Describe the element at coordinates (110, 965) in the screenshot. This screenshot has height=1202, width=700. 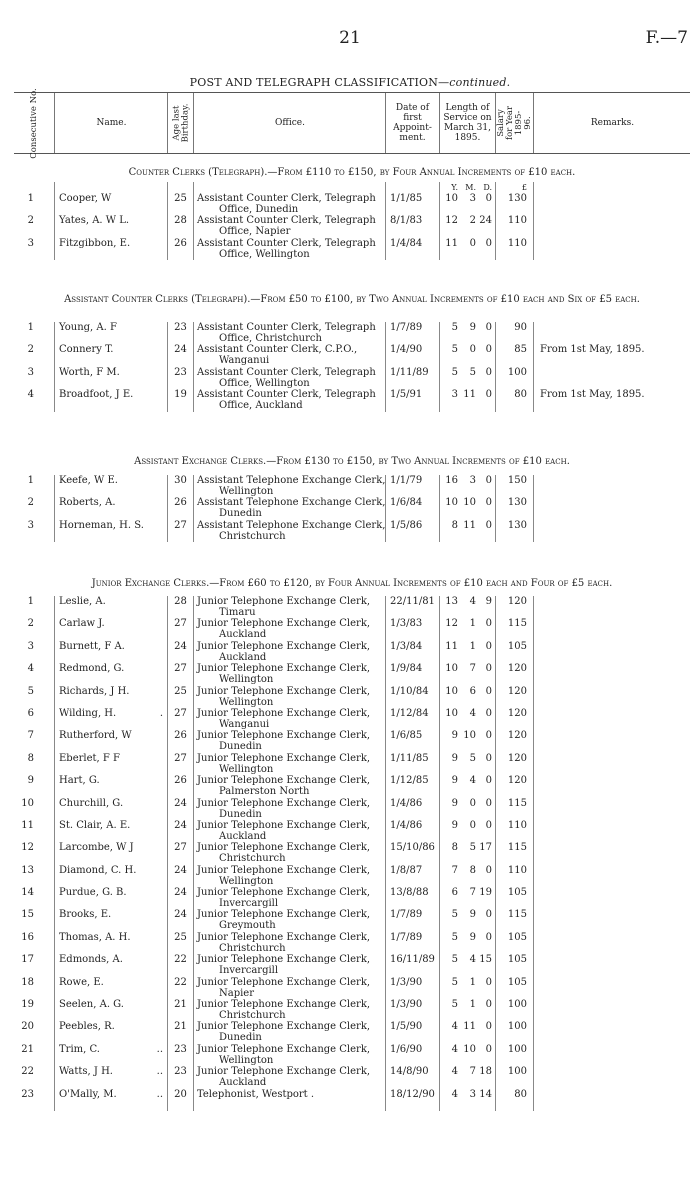
I see `name-cell: Edmonds, A.` at that location.